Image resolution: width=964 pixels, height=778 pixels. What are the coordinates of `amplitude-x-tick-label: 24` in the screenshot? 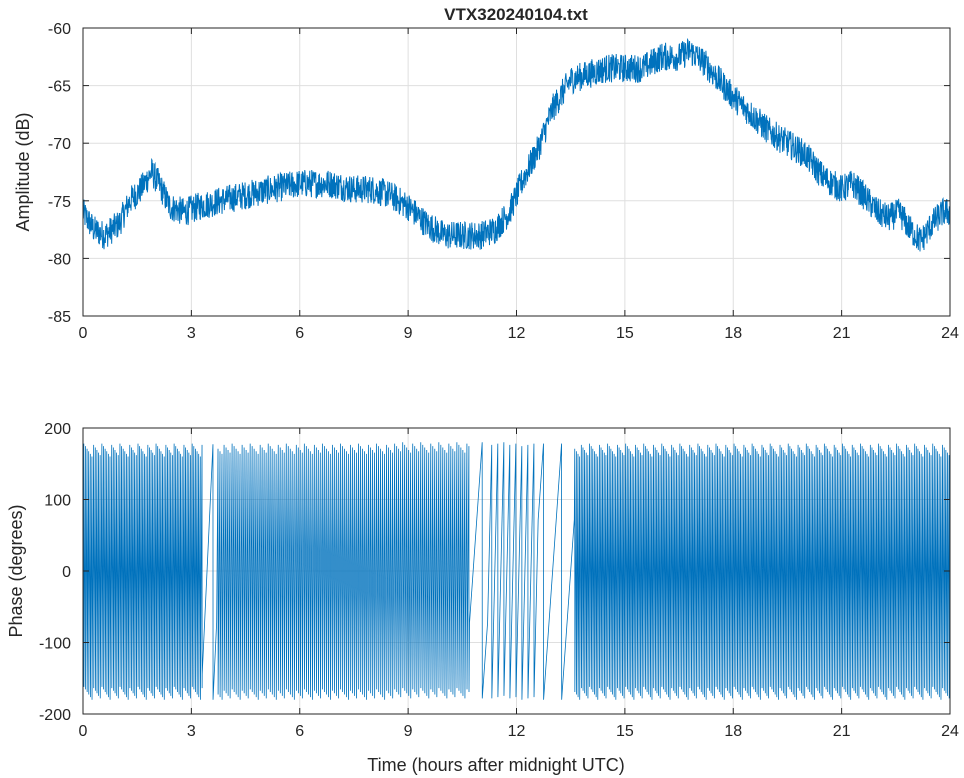 It's located at (950, 333).